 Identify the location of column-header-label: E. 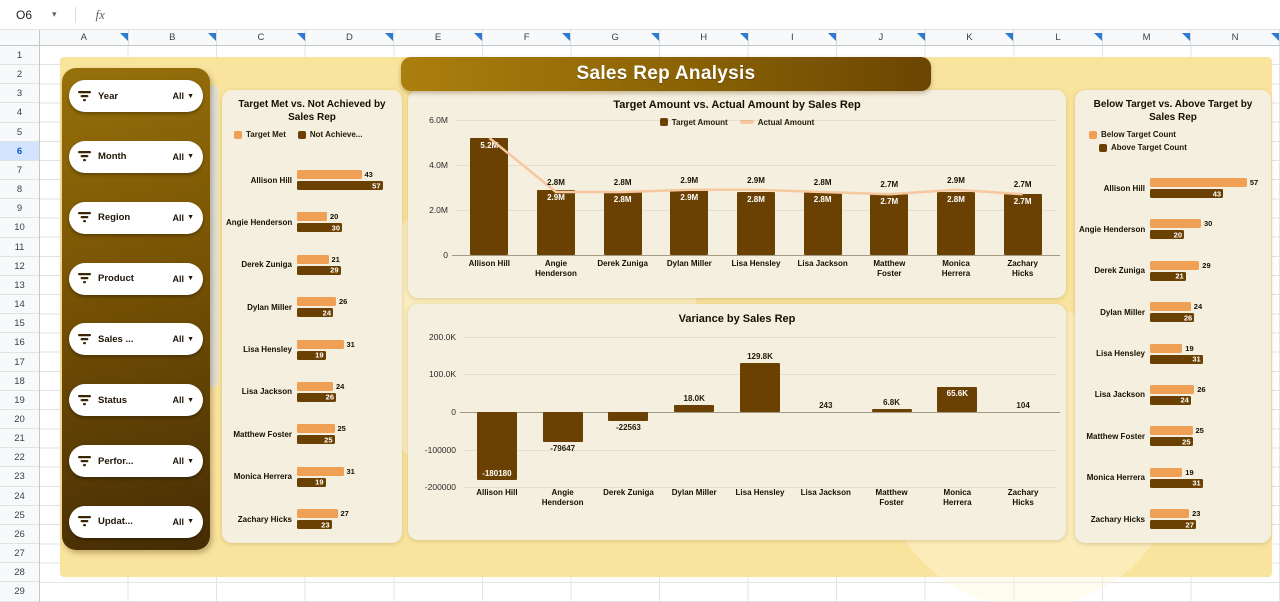
(438, 37).